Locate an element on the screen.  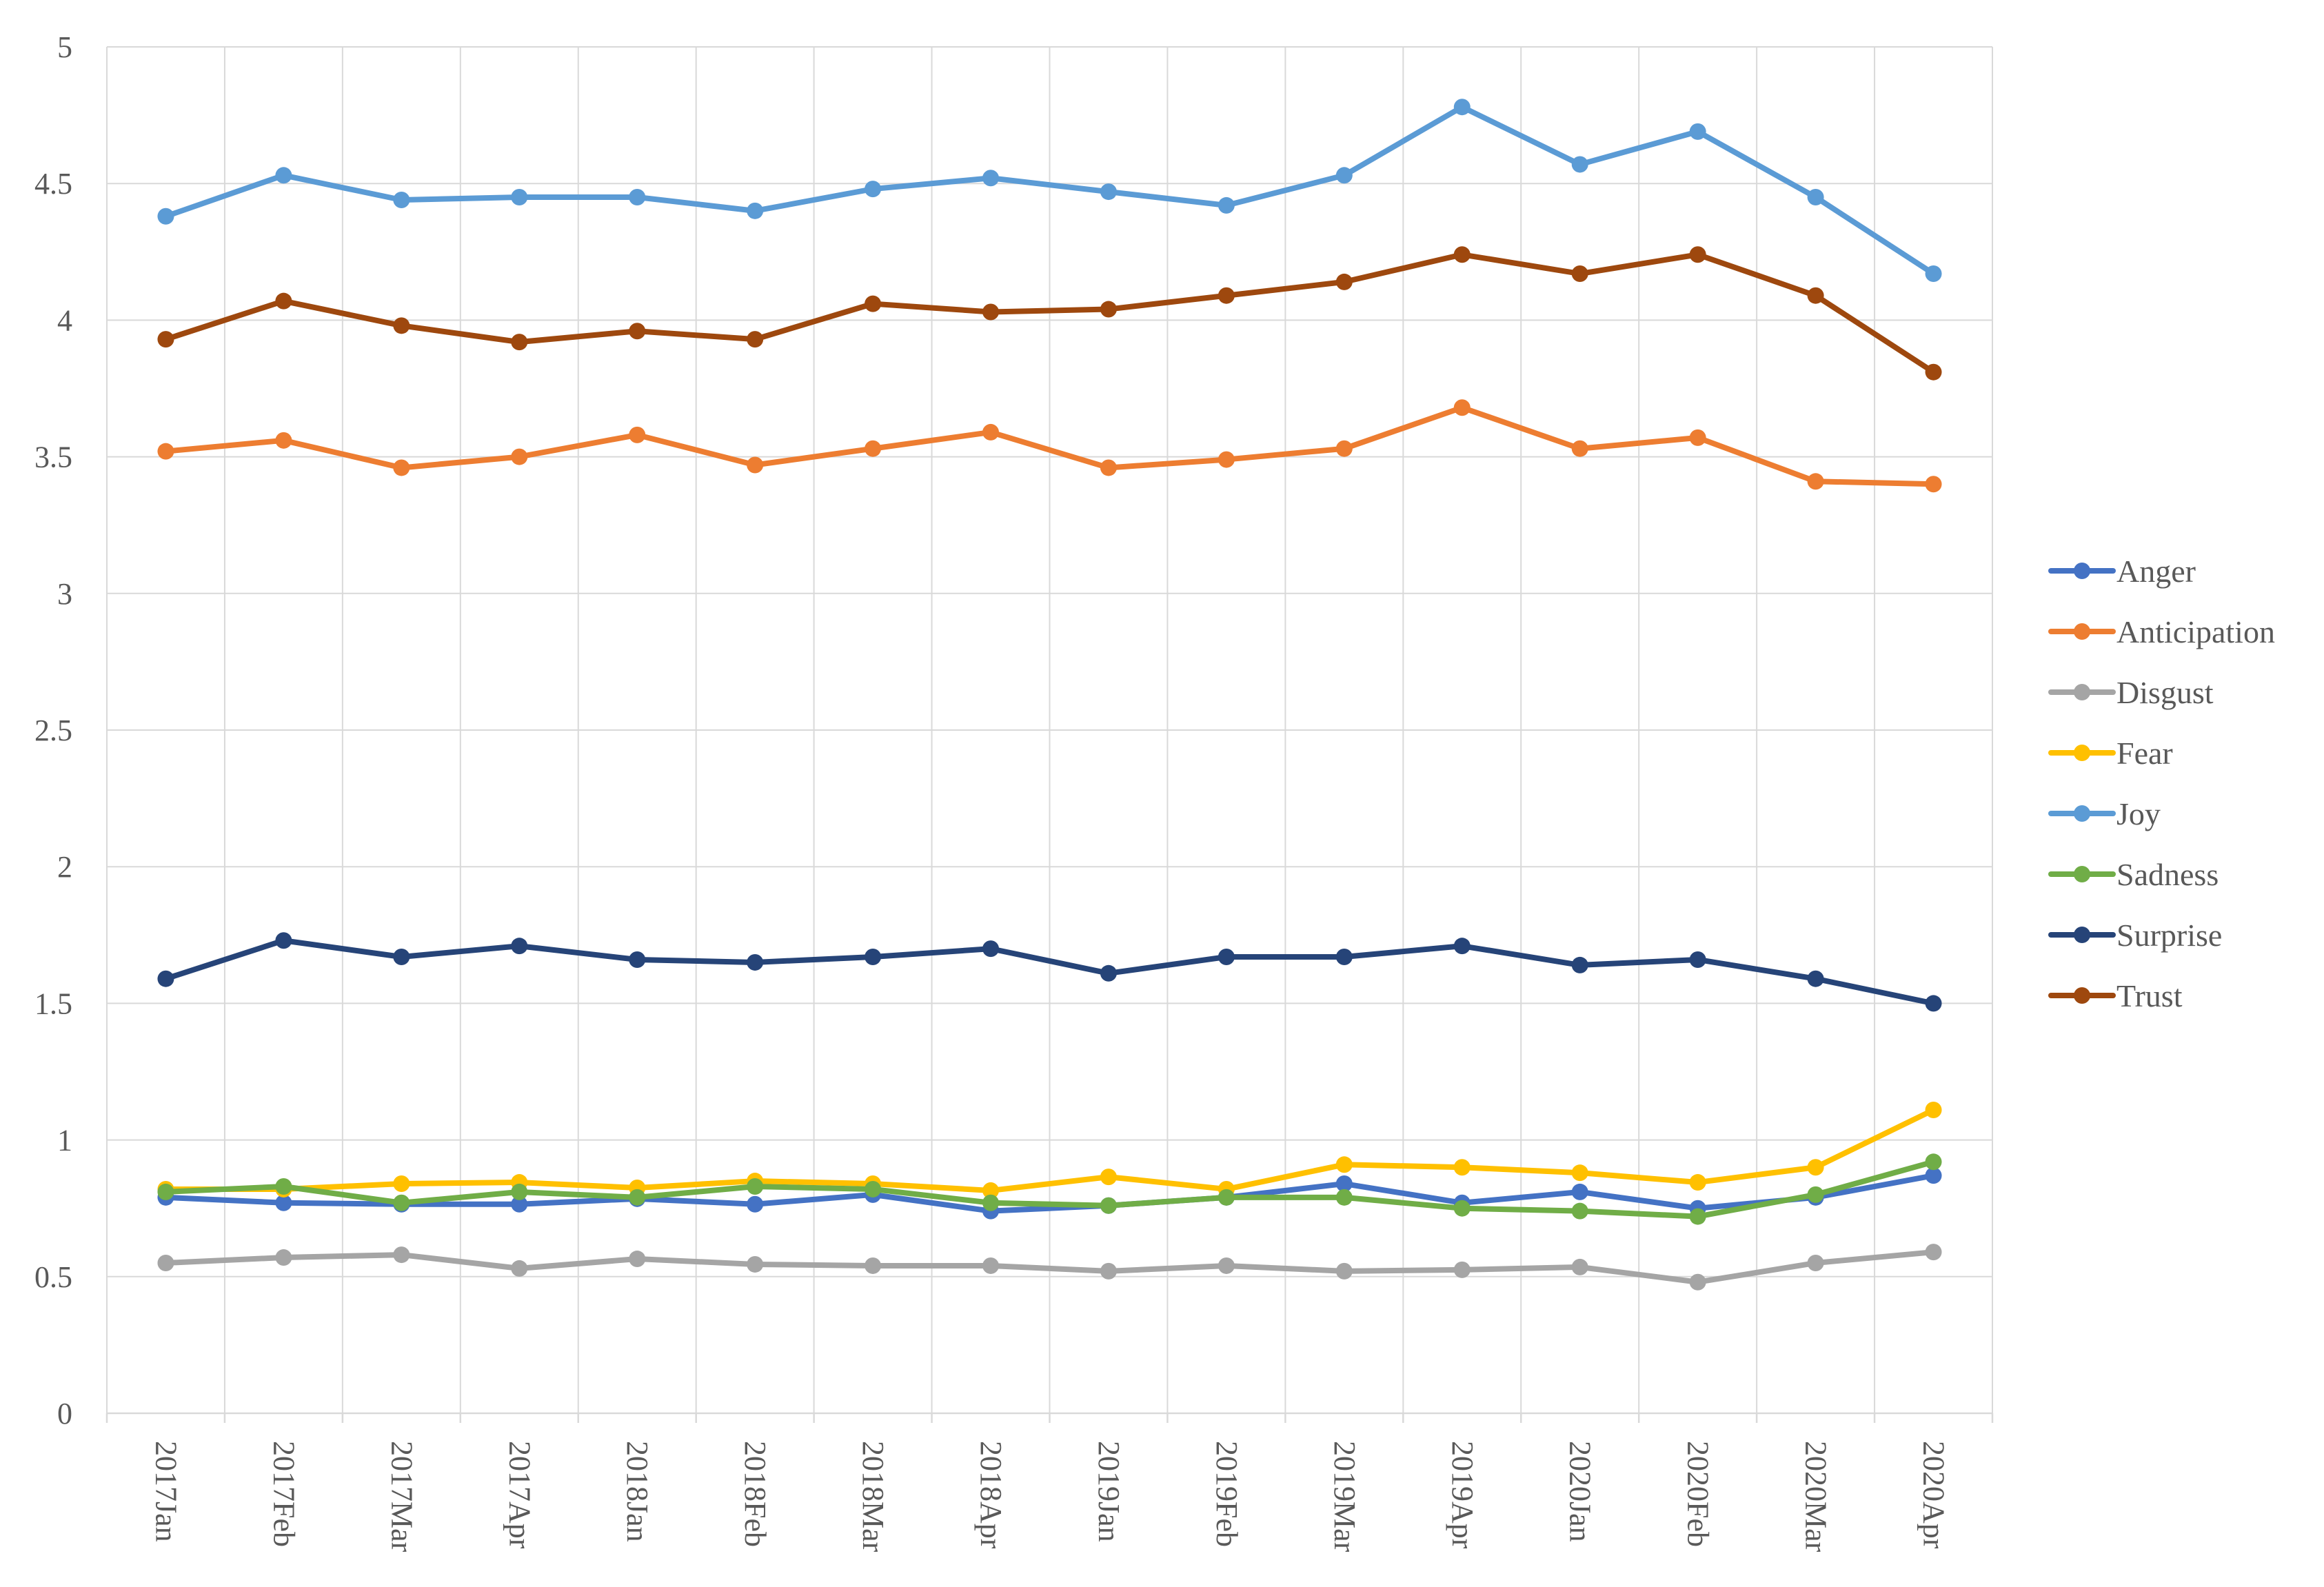
legend-label: Trust is located at coordinates (2149, 995).